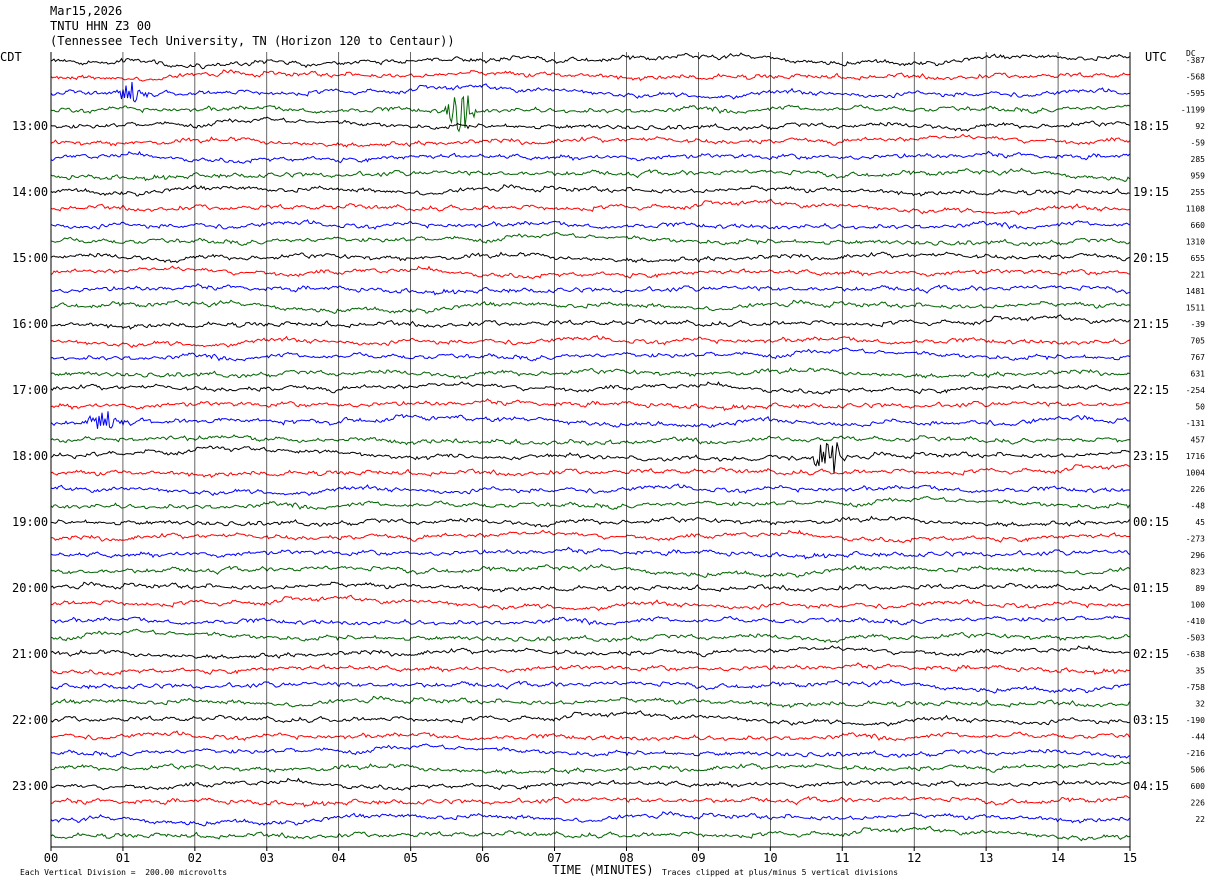 This screenshot has width=1210, height=886. Describe the element at coordinates (986, 858) in the screenshot. I see `x-tick-label-13: 13` at that location.